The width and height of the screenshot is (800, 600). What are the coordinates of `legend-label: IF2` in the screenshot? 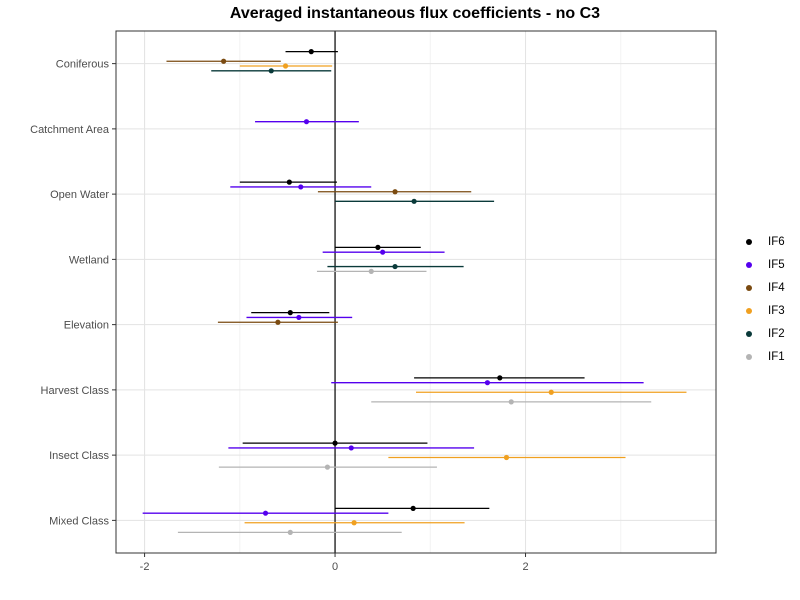 It's located at (776, 333).